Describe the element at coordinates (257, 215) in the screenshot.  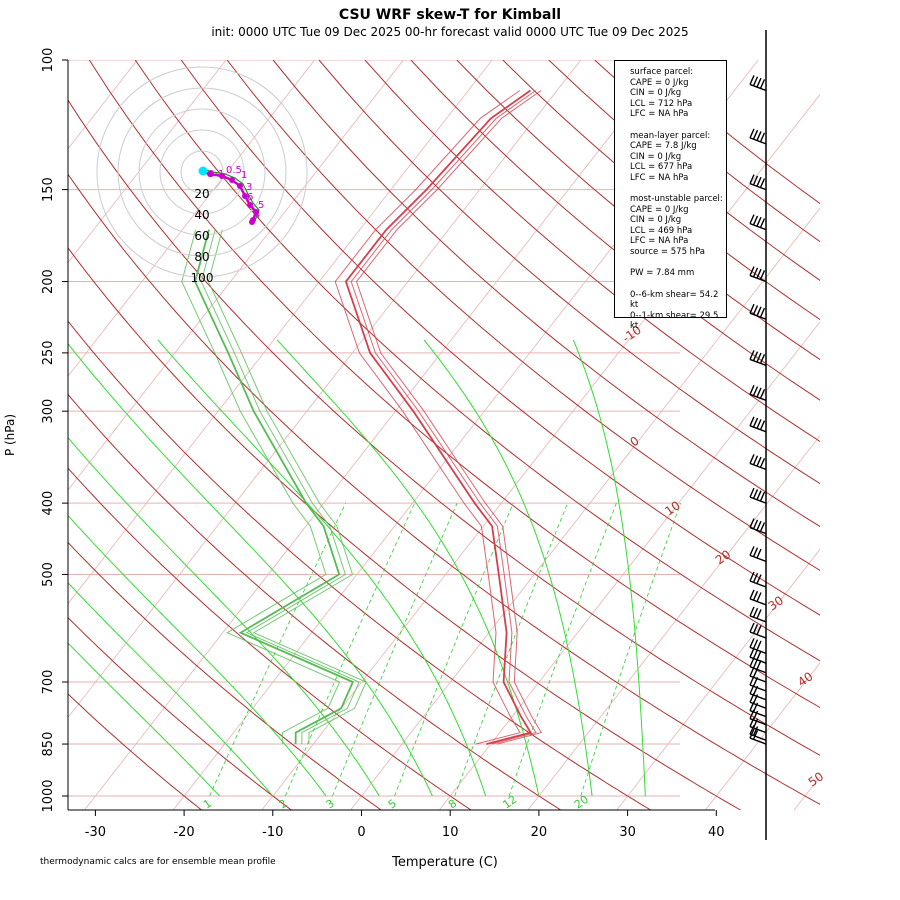
I see `hodograph-point-label: 4` at that location.